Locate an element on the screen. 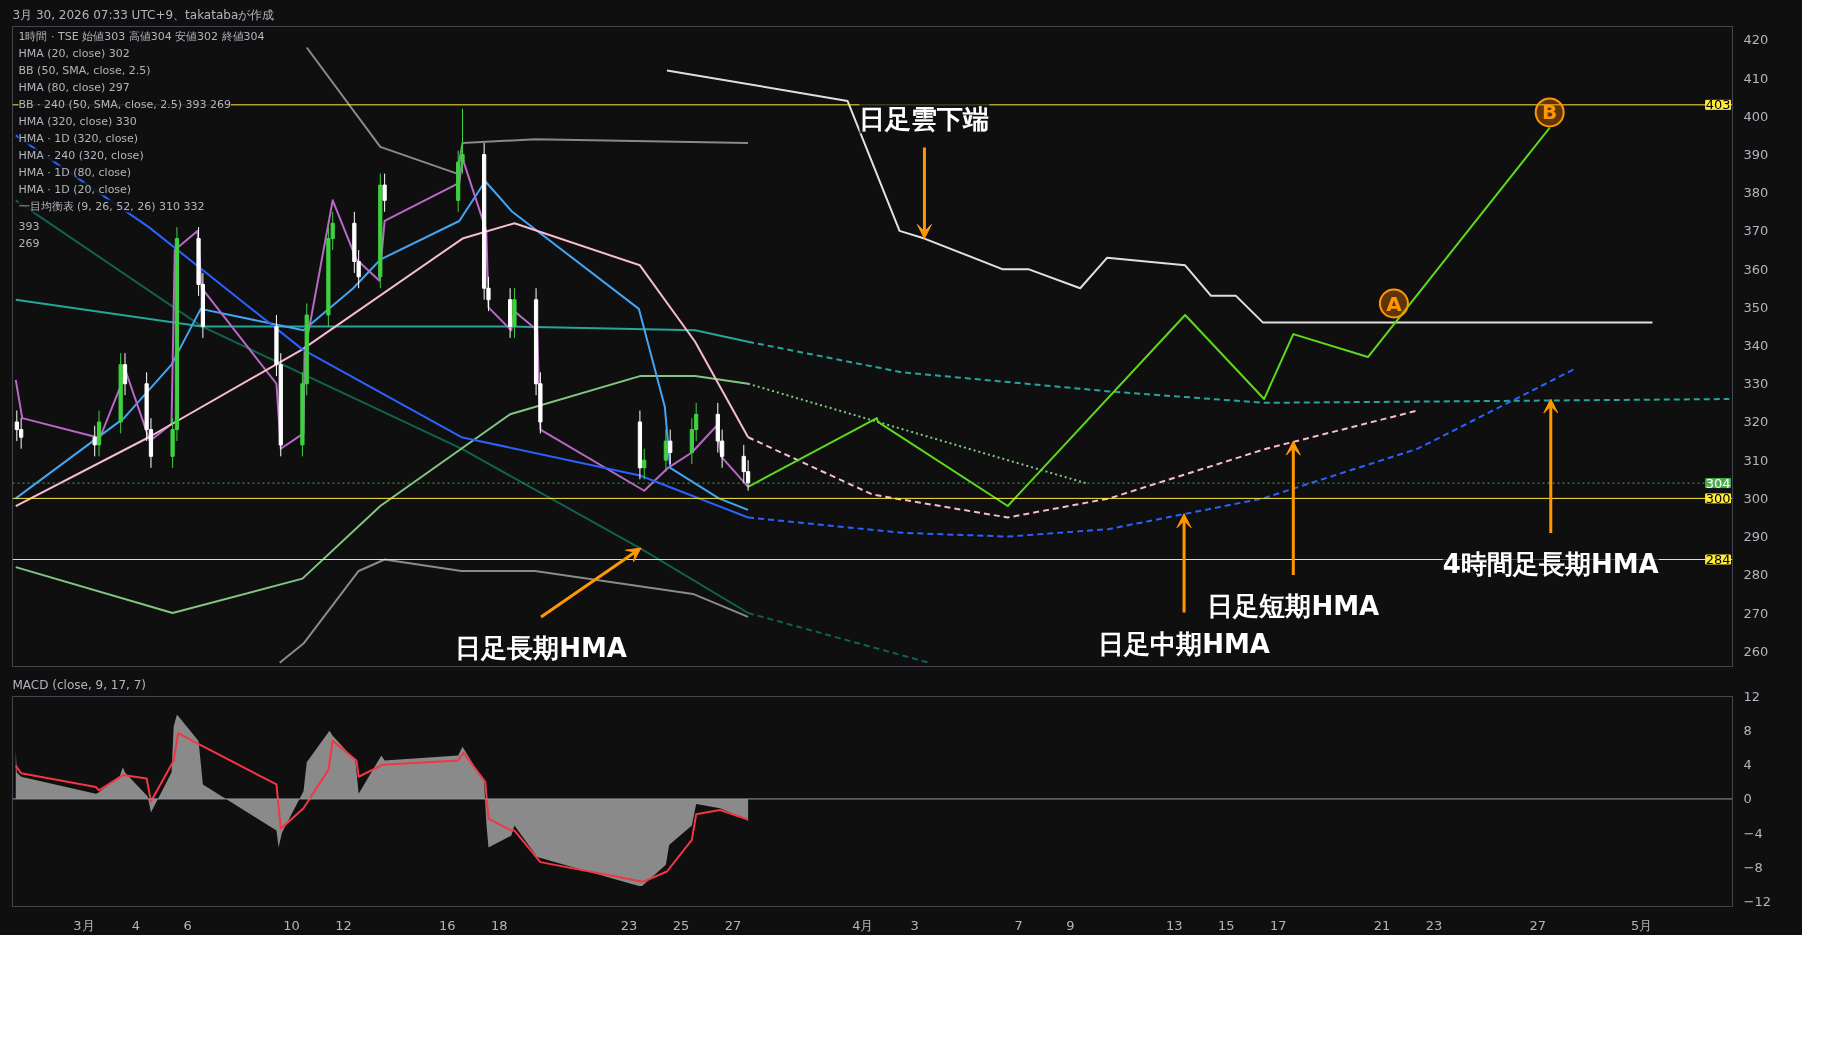  annotation: 一目均衡表 (9, 26, 52, 26) 310 332 is located at coordinates (111, 206).